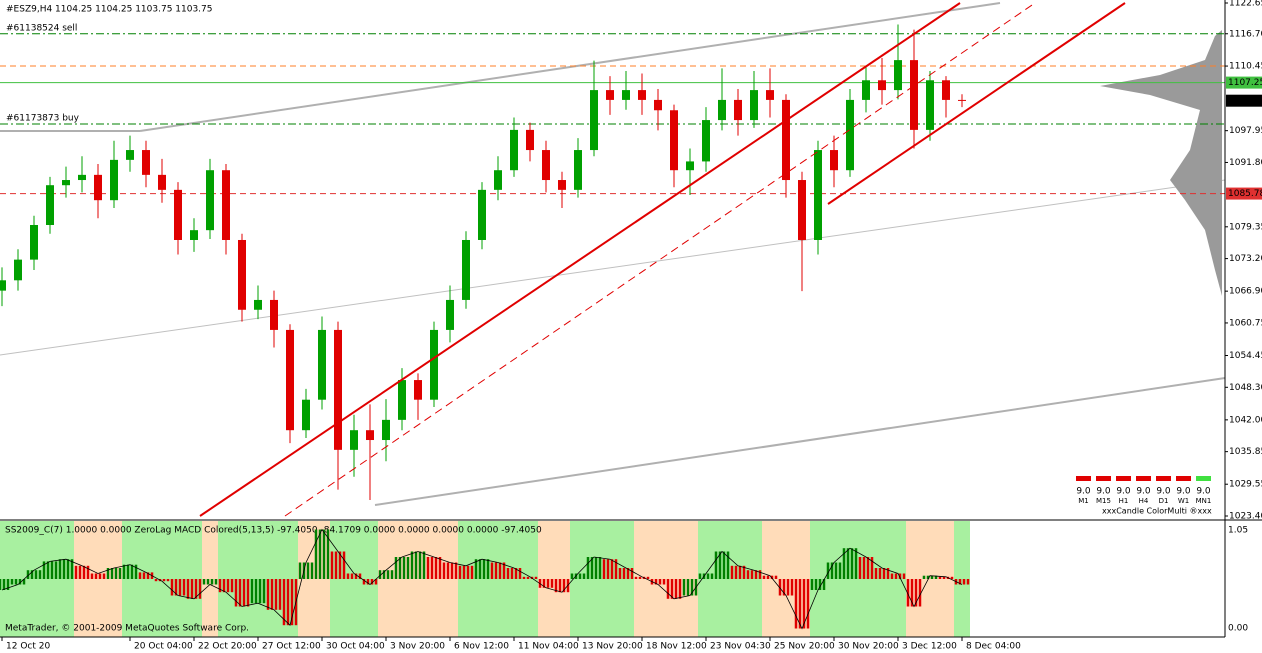  Describe the element at coordinates (41, 28) in the screenshot. I see `level-label: #61138524 sell` at that location.